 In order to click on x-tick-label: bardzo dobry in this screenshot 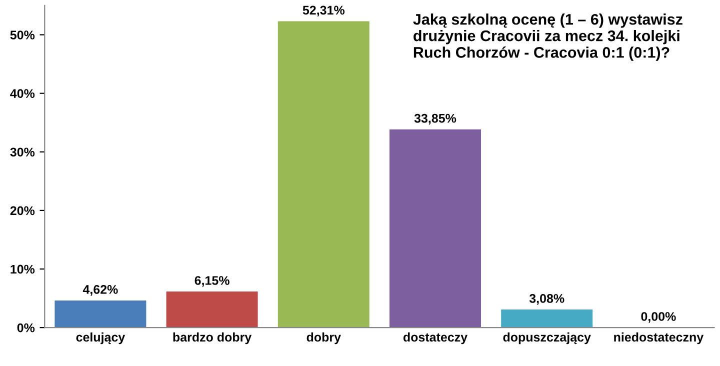, I will do `click(212, 338)`.